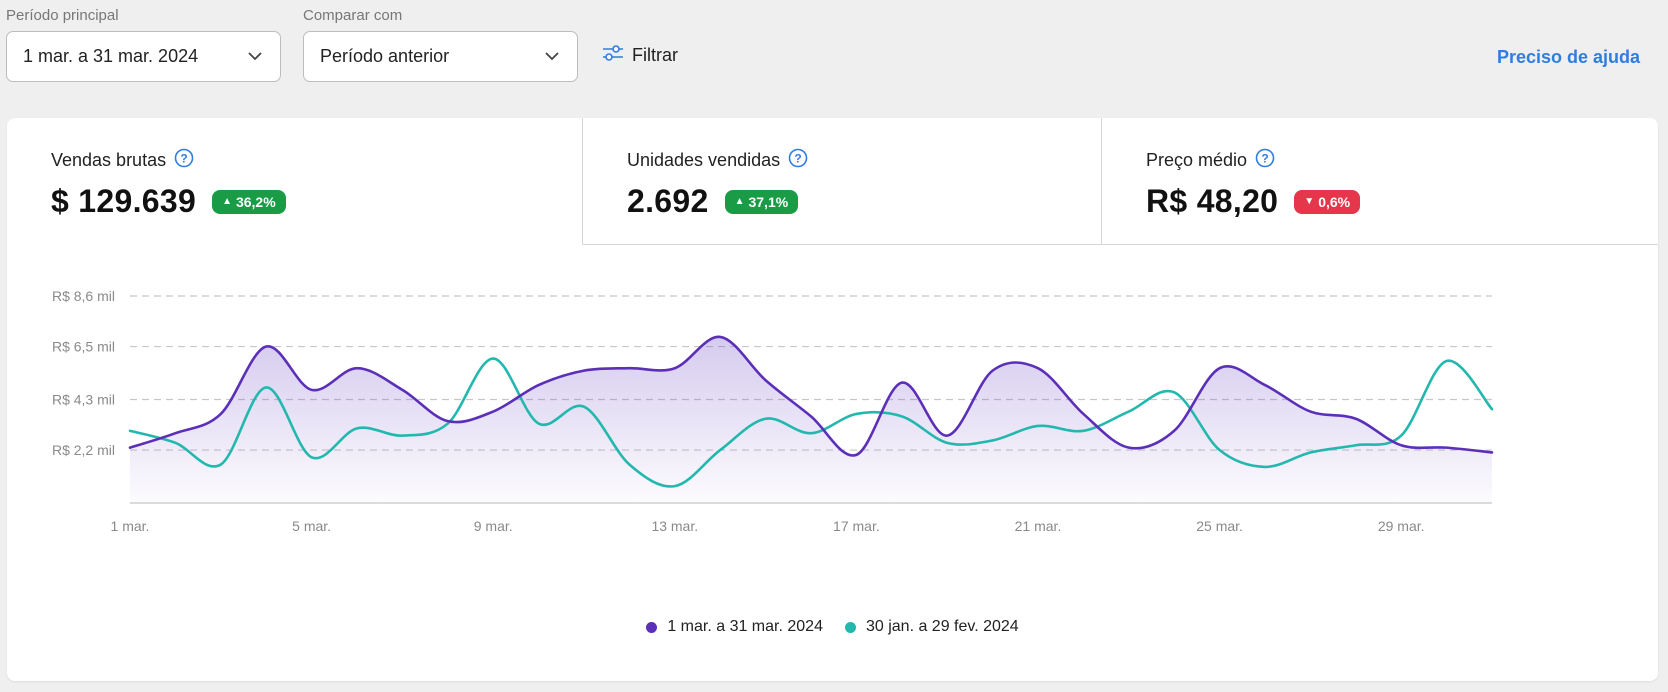 The height and width of the screenshot is (692, 1668). What do you see at coordinates (841, 181) in the screenshot?
I see `metric-units-sold: Unidades vendidas ? 2.692 ▲ 37,1%` at bounding box center [841, 181].